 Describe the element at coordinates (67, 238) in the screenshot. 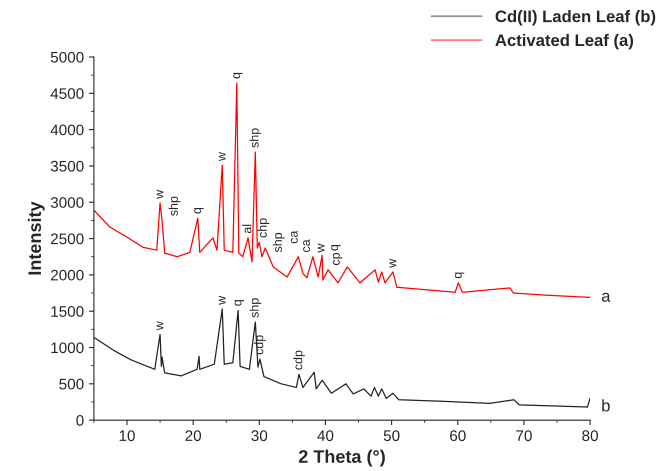

I see `y-tick-label: 2500` at that location.